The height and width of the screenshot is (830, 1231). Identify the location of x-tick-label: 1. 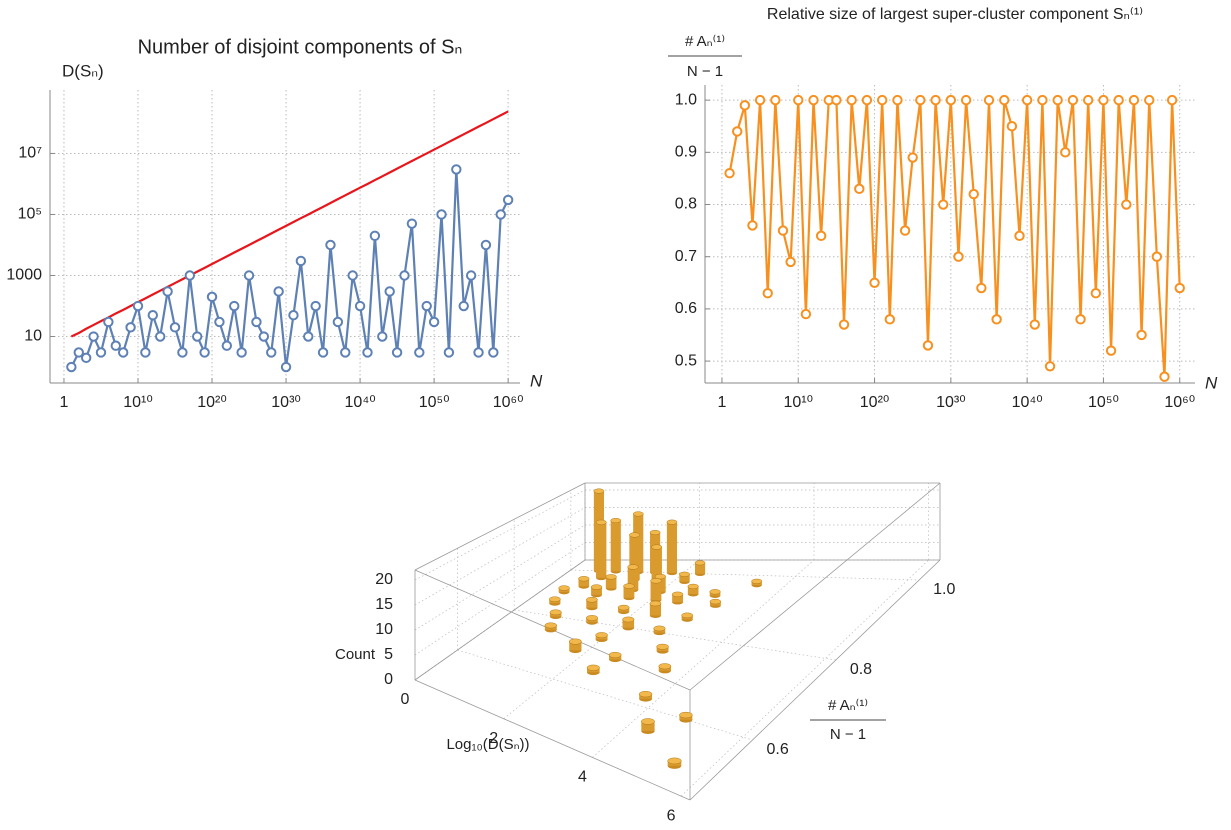
(721, 402).